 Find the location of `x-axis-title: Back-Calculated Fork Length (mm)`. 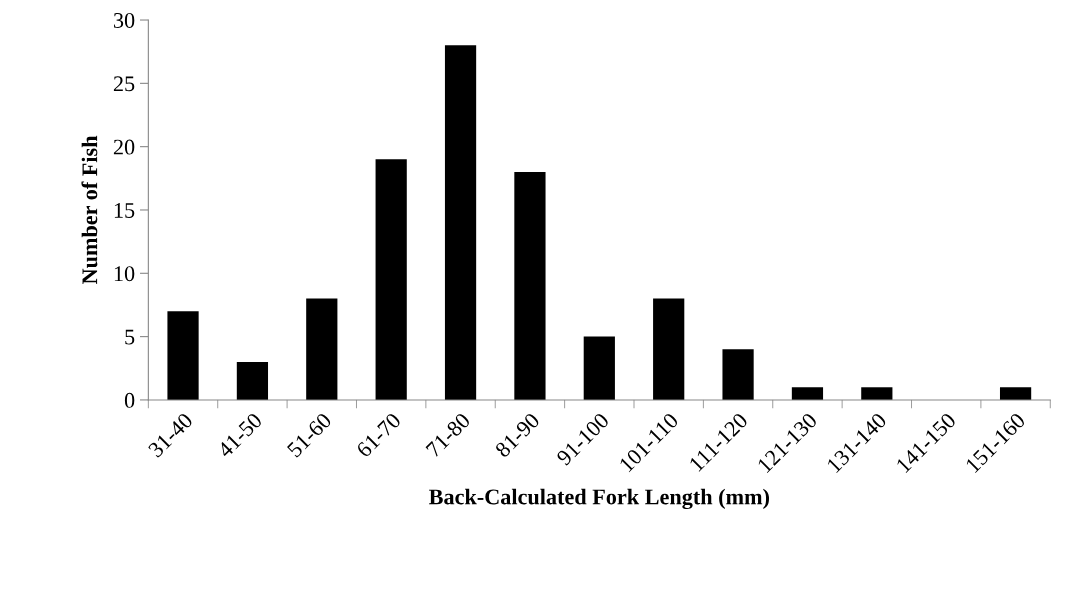

x-axis-title: Back-Calculated Fork Length (mm) is located at coordinates (599, 499).